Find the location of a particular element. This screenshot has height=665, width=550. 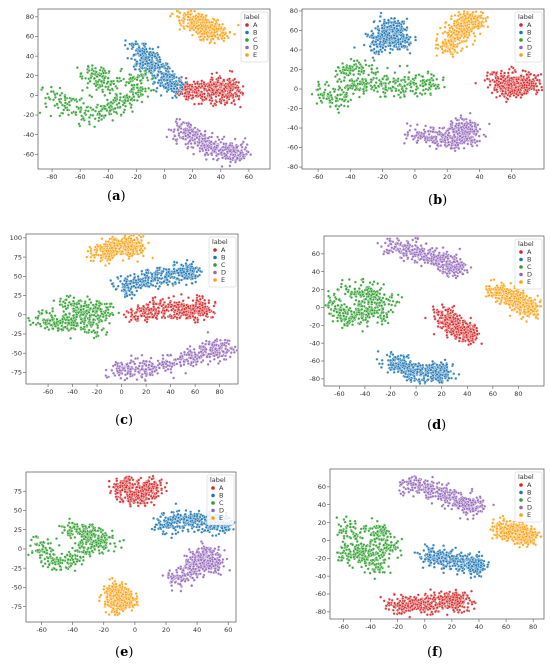

x-tick-label: -60 is located at coordinates (318, 177).